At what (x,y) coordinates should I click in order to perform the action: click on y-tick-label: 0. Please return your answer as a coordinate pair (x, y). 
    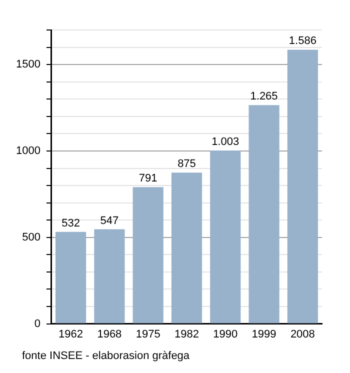
    Looking at the image, I should click on (37, 324).